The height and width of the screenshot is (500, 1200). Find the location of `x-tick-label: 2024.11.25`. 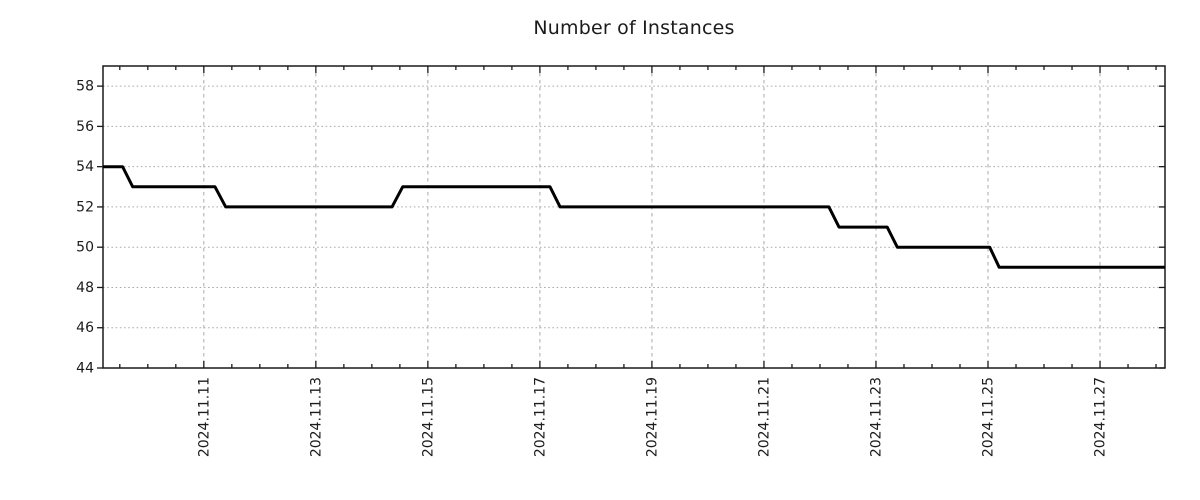

x-tick-label: 2024.11.25 is located at coordinates (988, 417).